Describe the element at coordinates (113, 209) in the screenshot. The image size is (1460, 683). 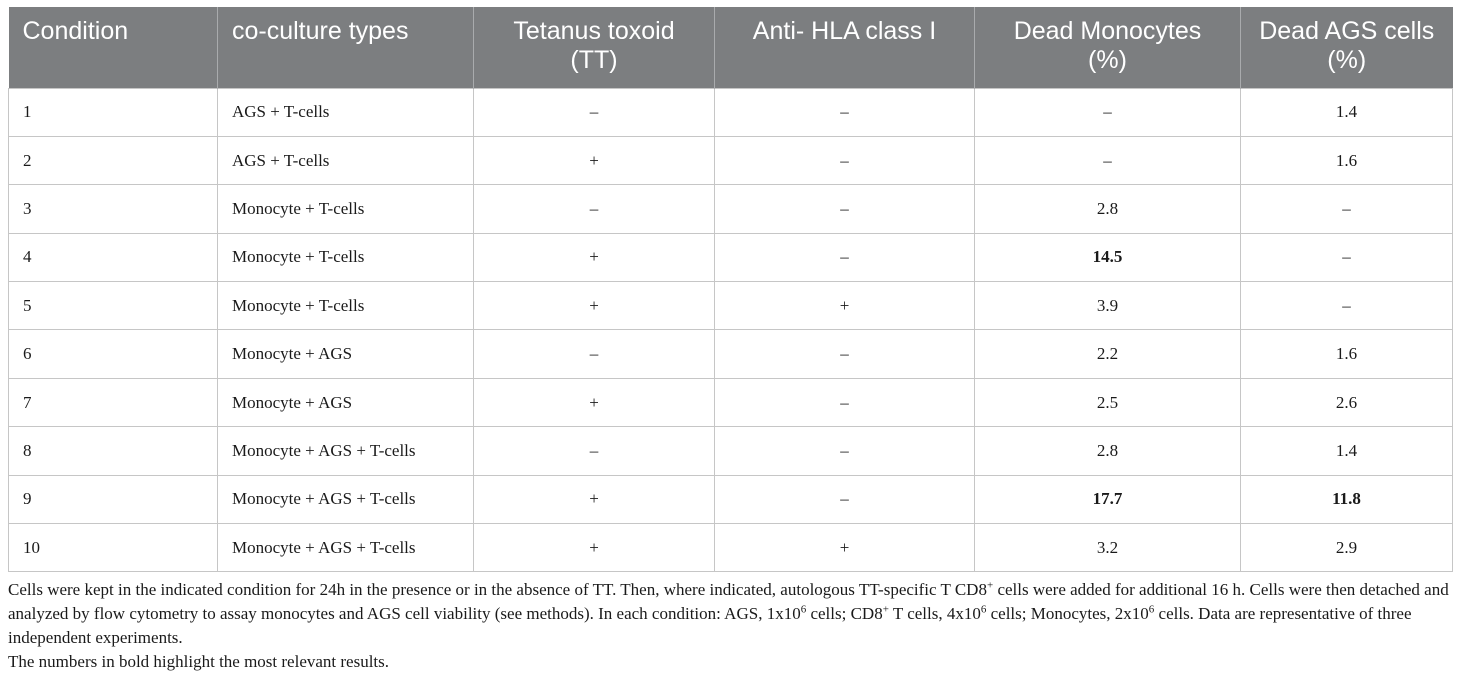
I see `cell-condition: 3` at that location.